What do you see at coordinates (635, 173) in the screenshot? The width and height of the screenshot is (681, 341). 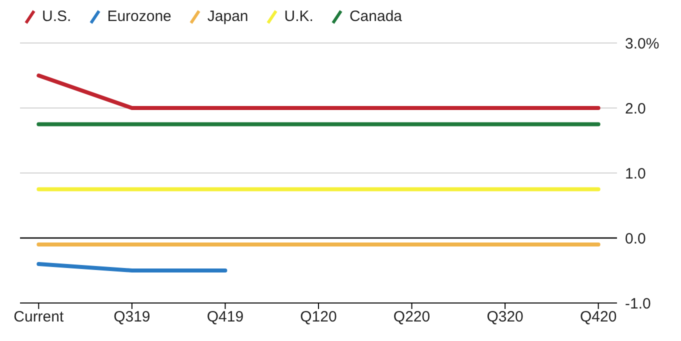 I see `y-tick-label: 1.0` at bounding box center [635, 173].